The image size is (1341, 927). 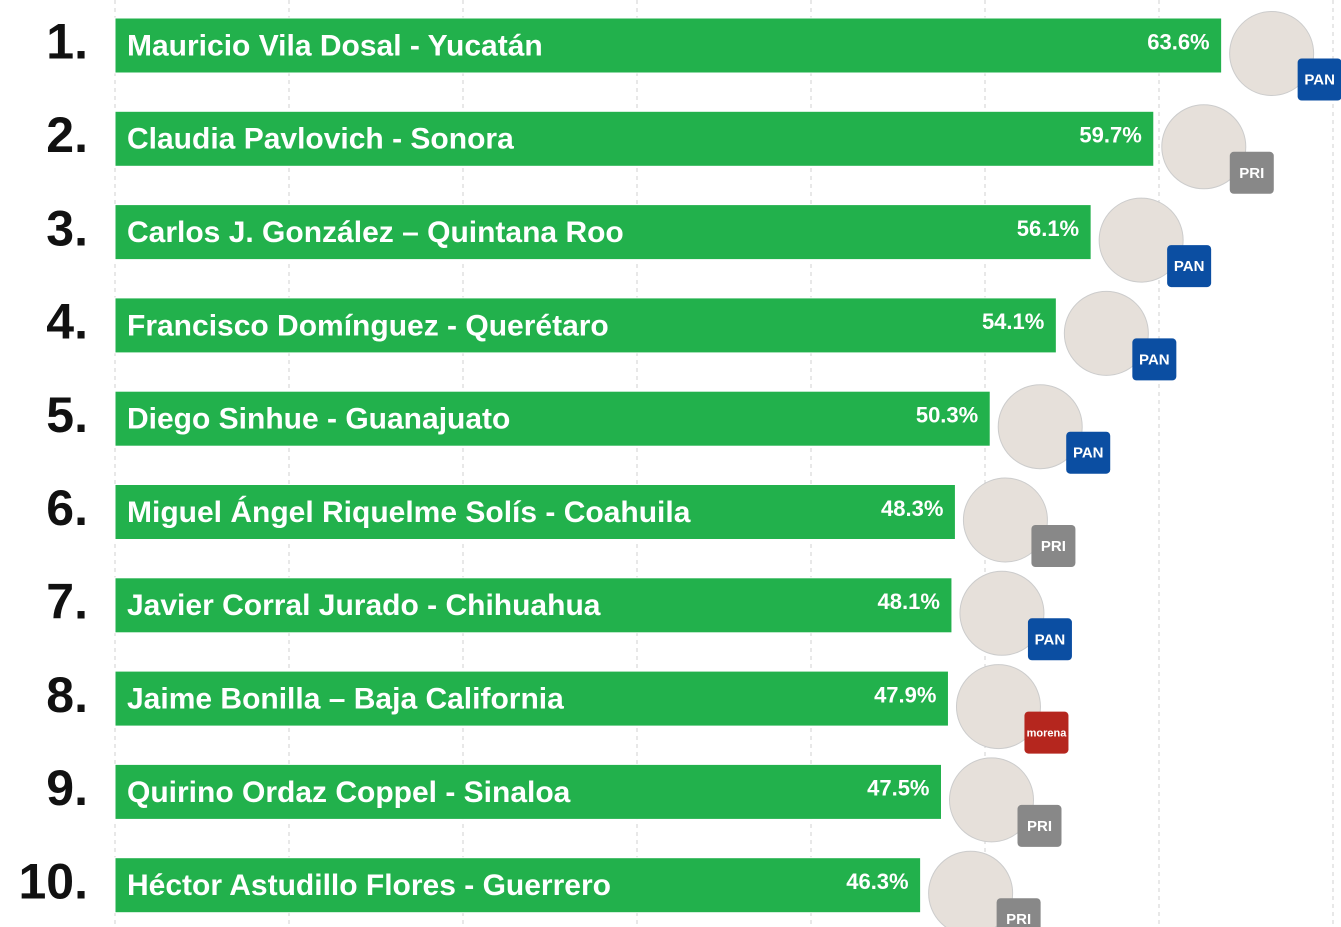 What do you see at coordinates (335, 45) in the screenshot?
I see `bar-label: Mauricio Vila Dosal - Yucatán` at bounding box center [335, 45].